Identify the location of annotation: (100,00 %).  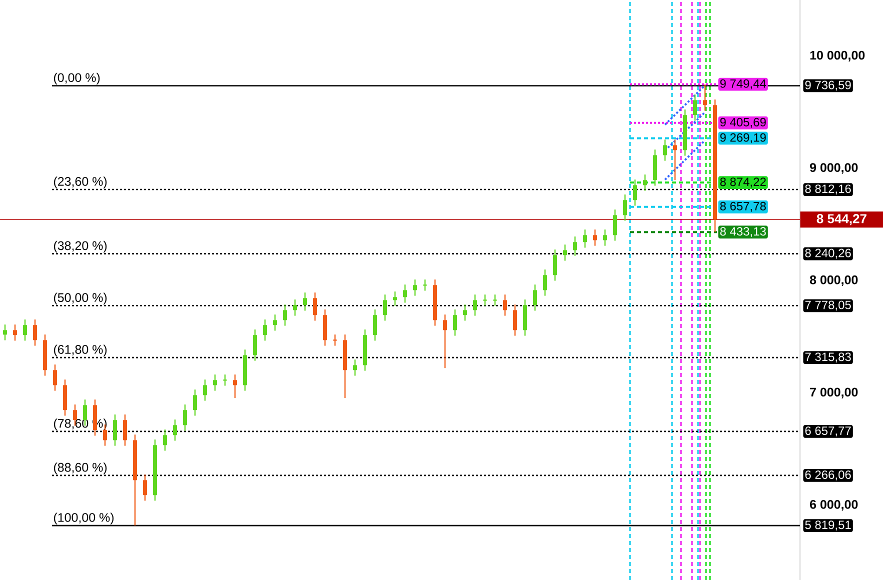
(84, 518).